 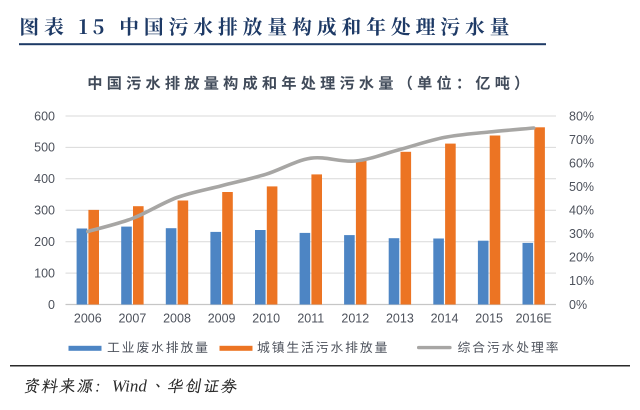 I want to click on svg-text: 80%, so click(x=581, y=116).